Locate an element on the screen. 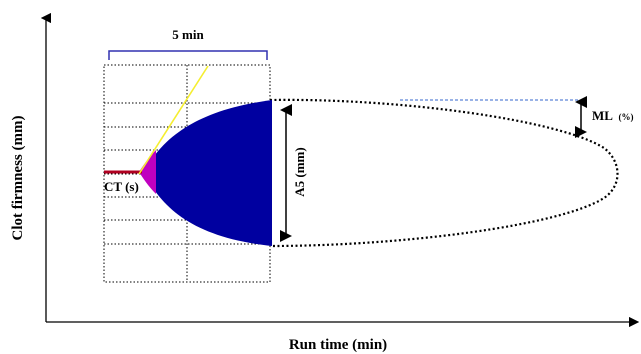 This screenshot has width=641, height=354. five-min-bracket is located at coordinates (188, 55).